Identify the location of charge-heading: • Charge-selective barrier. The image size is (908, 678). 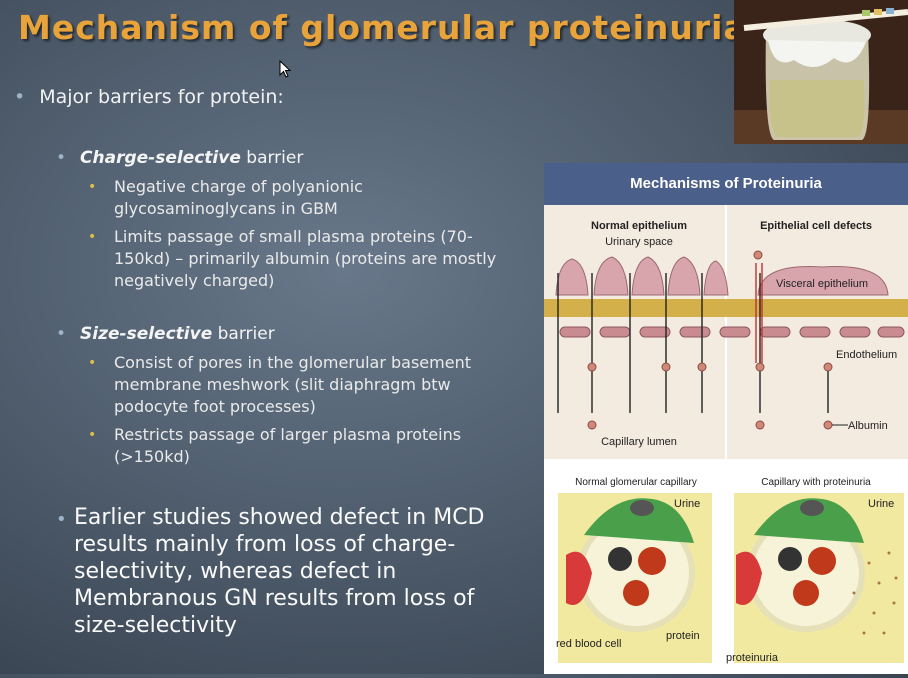
(180, 158).